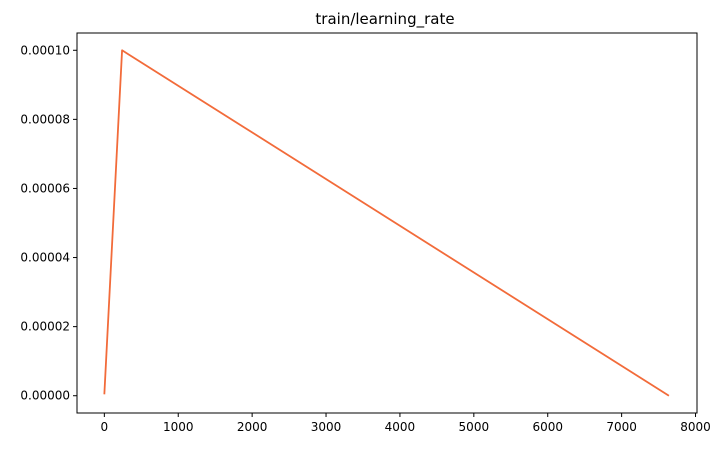 This screenshot has width=723, height=451. I want to click on y-tick-label: 0.00002, so click(45, 327).